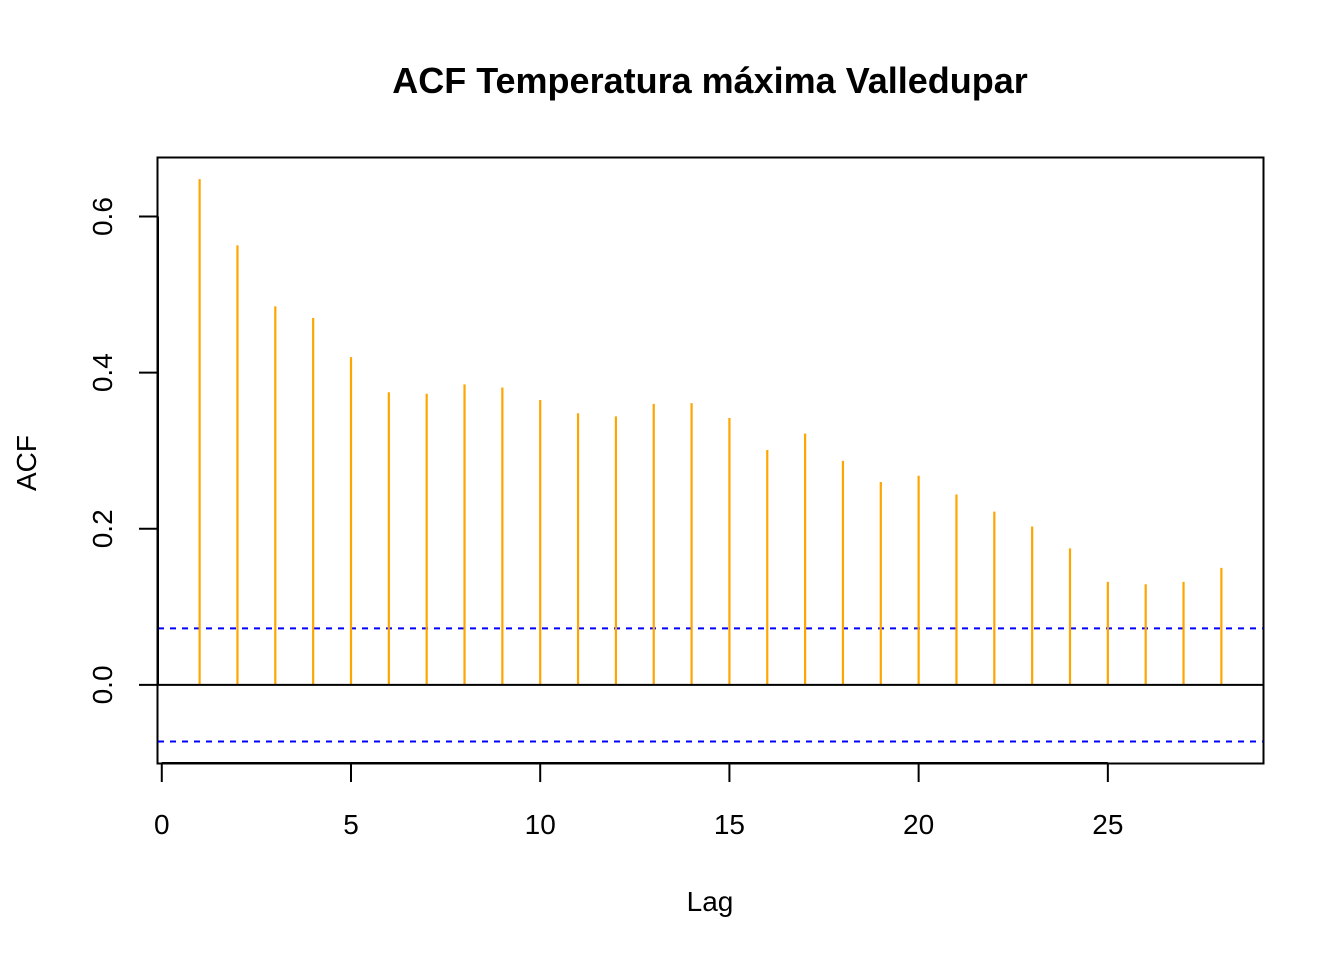  I want to click on x-axis: 0 5 10 15 20 25, so click(638, 801).